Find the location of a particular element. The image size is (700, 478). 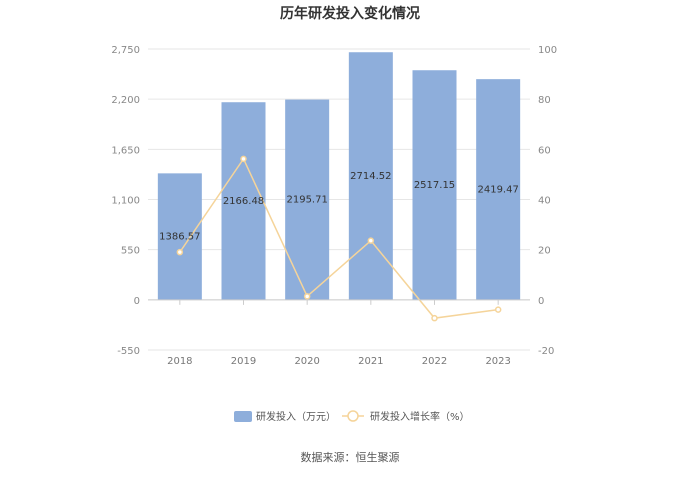

y-right-tick-label: 100 is located at coordinates (547, 50).